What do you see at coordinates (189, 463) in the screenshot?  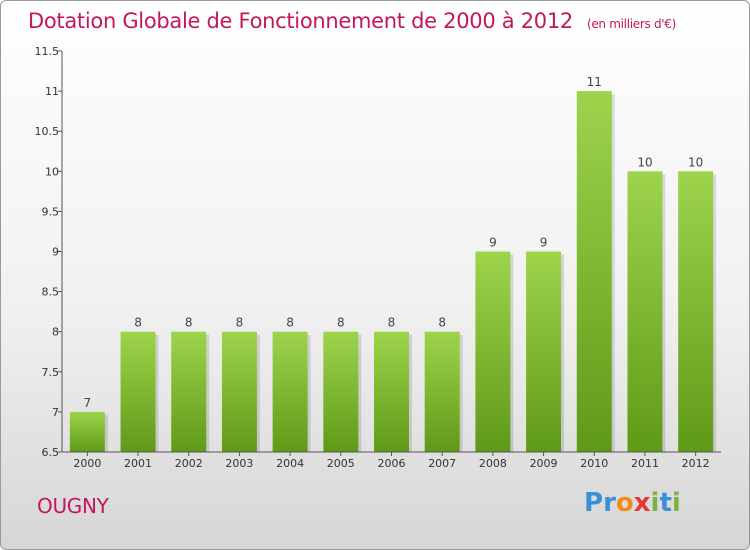 I see `x-tick-label: 2002` at bounding box center [189, 463].